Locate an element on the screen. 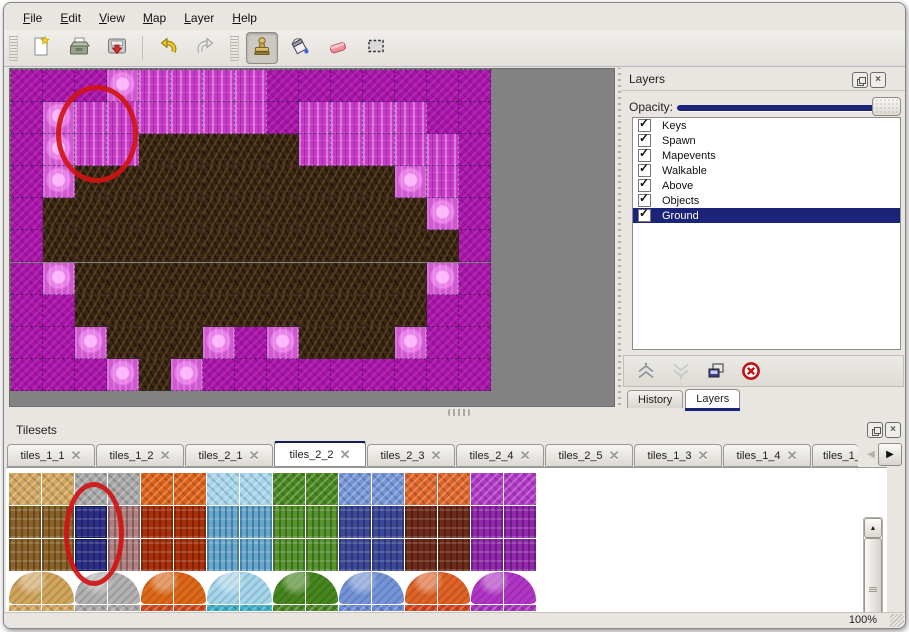  tileset-scrollbar: ▲ ▼ is located at coordinates (873, 565).